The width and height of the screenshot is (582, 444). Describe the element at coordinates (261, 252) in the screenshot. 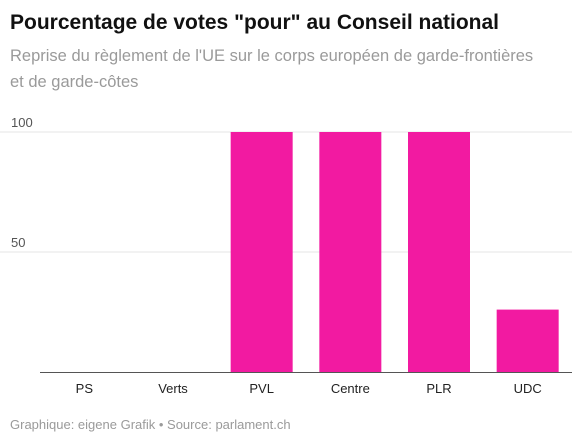

I see `bar-pvl` at that location.